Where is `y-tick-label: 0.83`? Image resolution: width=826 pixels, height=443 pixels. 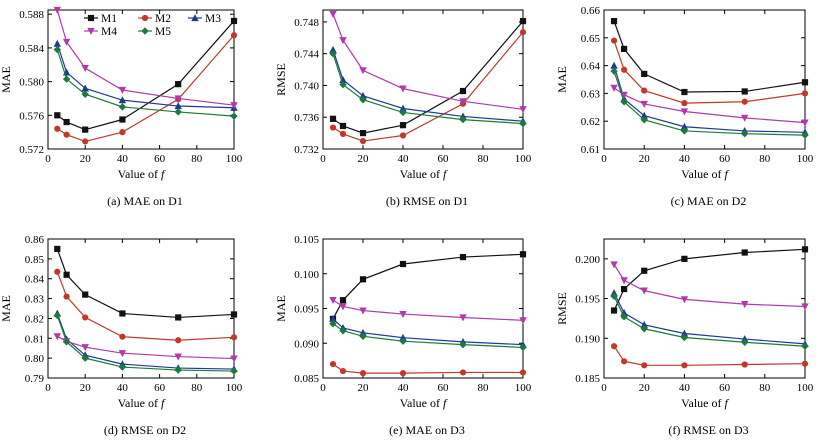 y-tick-label: 0.83 is located at coordinates (35, 300).